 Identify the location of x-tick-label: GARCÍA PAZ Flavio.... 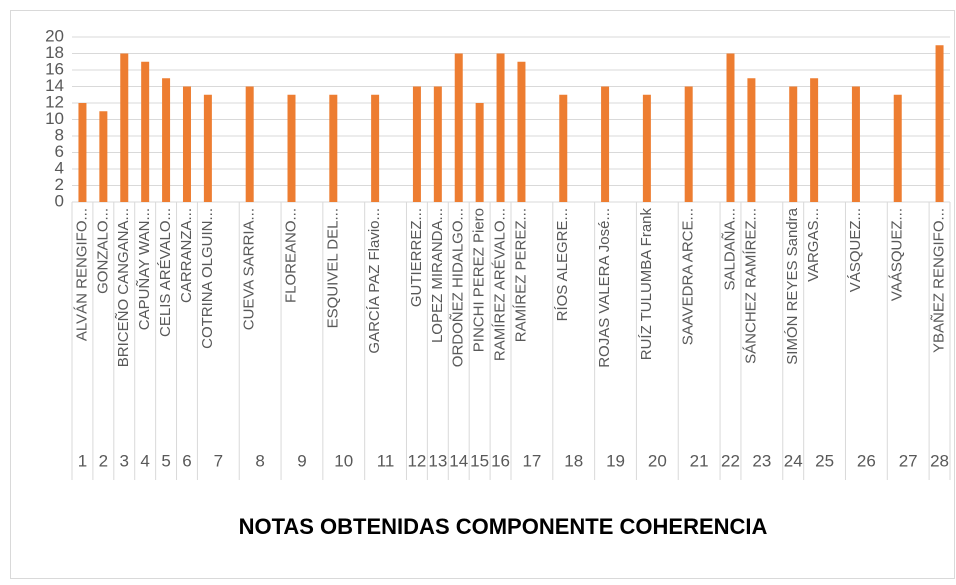
(374, 281).